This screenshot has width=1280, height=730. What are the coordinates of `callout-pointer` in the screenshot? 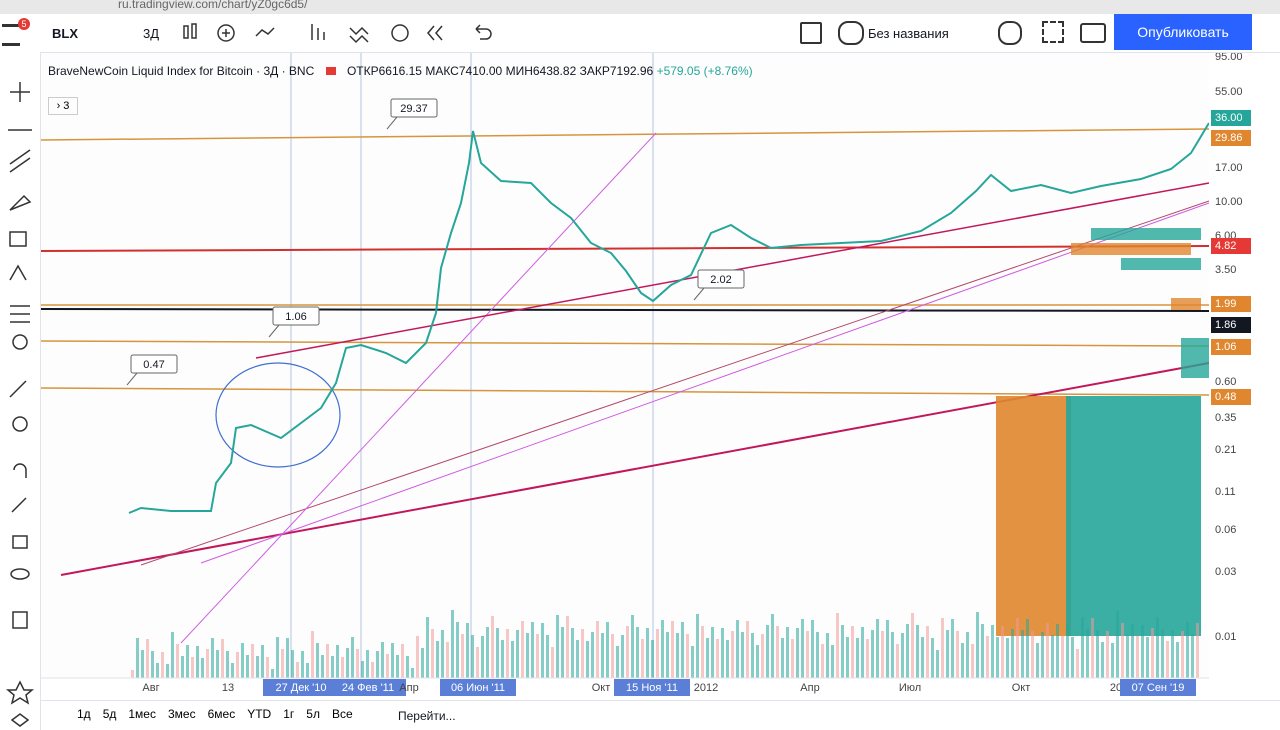 It's located at (132, 379).